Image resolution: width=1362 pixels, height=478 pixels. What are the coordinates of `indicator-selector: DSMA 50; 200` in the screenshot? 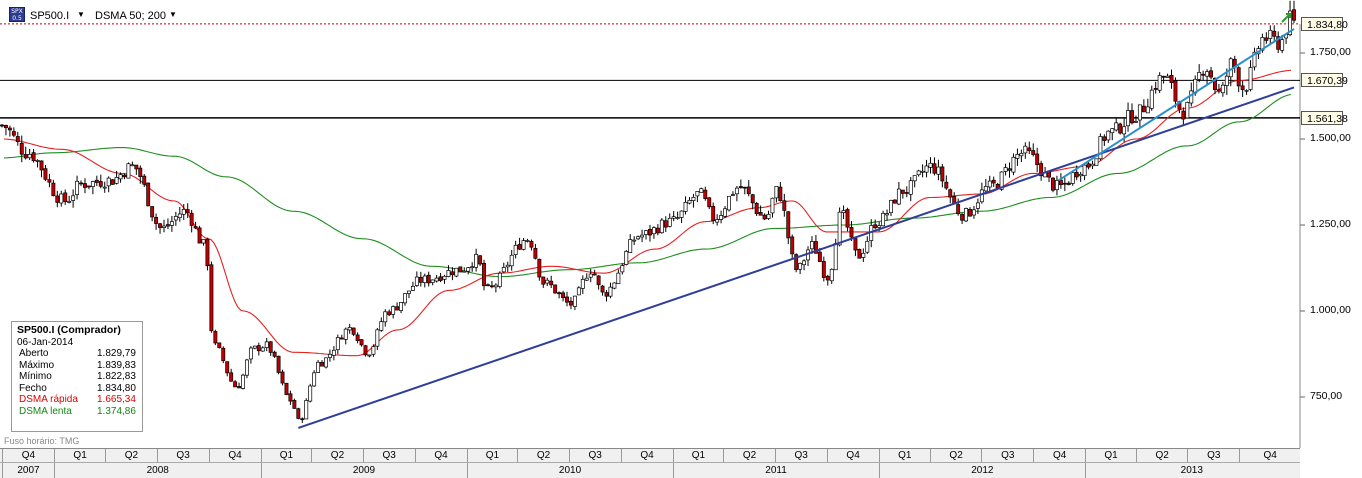 It's located at (130, 16).